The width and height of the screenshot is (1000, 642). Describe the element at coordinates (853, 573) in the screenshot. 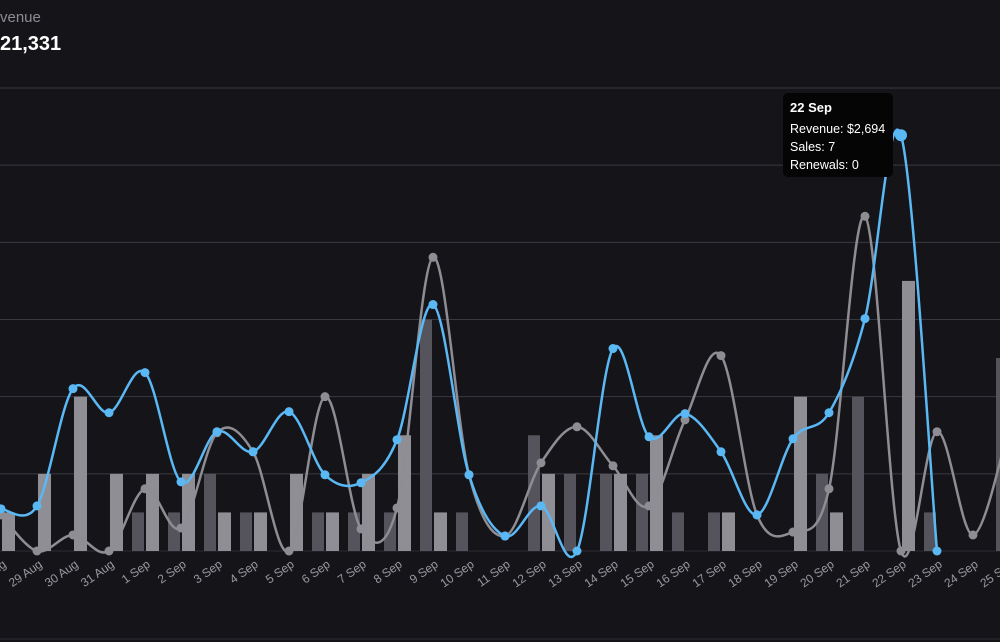

I see `x-tick-label: 21 Sep` at that location.